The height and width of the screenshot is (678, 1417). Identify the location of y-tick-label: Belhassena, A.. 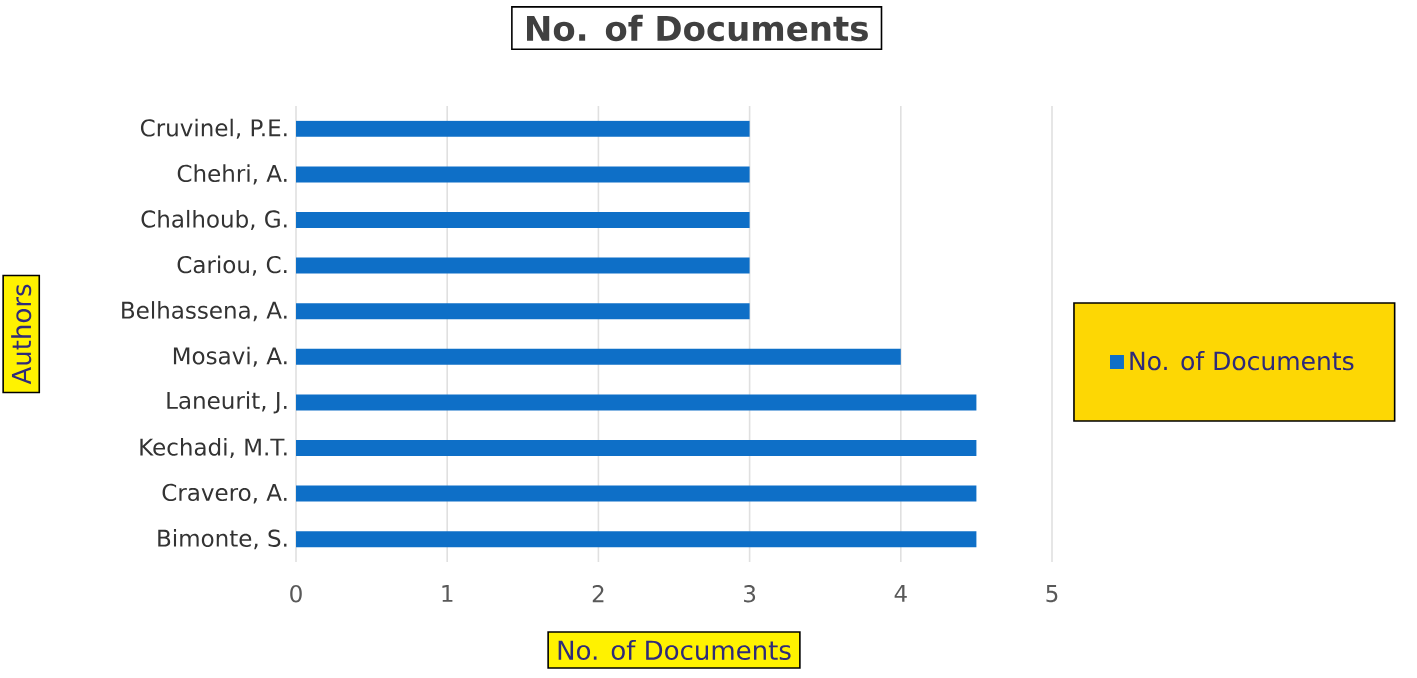
(204, 311).